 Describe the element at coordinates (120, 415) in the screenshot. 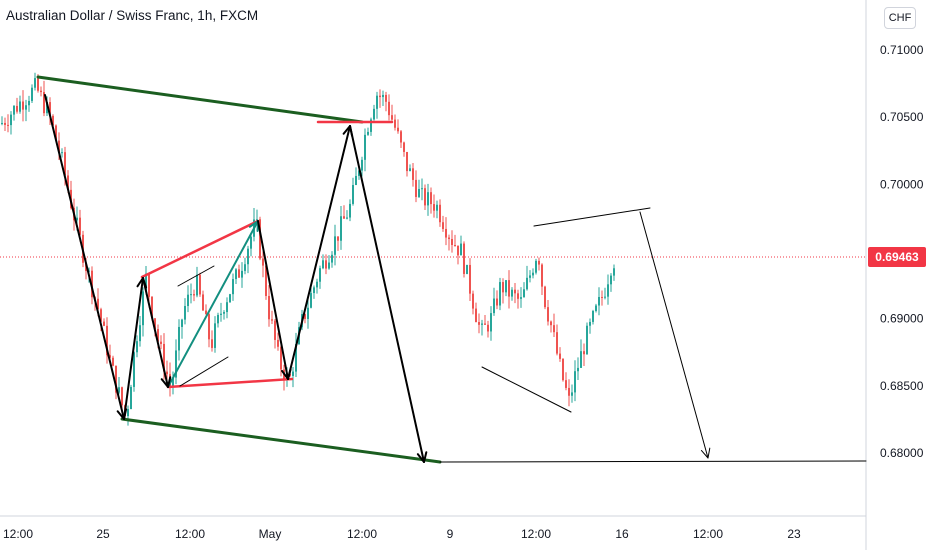

I see `black-arrow-1-head` at that location.